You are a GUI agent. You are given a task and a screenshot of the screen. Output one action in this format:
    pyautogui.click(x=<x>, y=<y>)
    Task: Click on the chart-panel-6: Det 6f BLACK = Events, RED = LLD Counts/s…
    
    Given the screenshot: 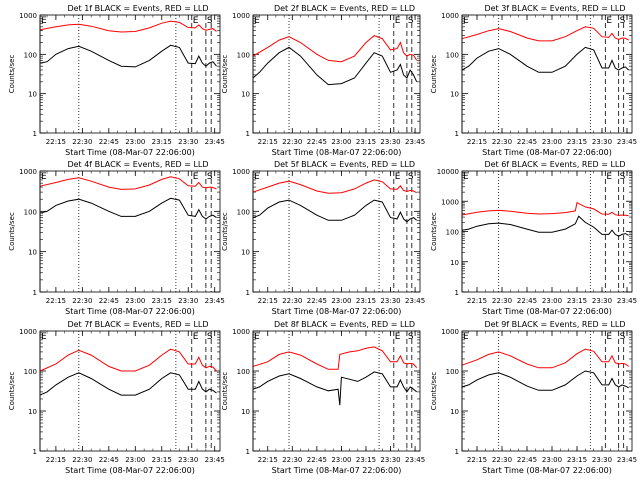 What is the action you would take?
    pyautogui.click(x=533, y=238)
    